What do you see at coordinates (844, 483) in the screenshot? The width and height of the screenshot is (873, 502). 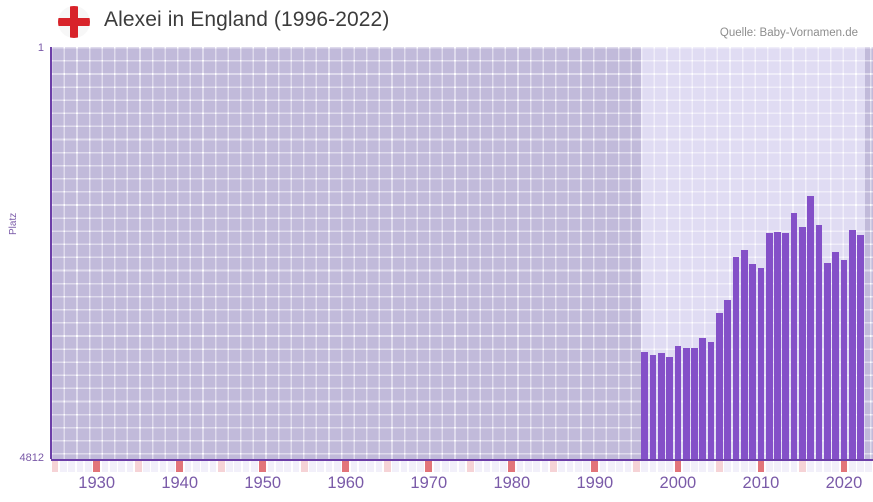 I see `x-axis-tick-label: 2020` at bounding box center [844, 483].